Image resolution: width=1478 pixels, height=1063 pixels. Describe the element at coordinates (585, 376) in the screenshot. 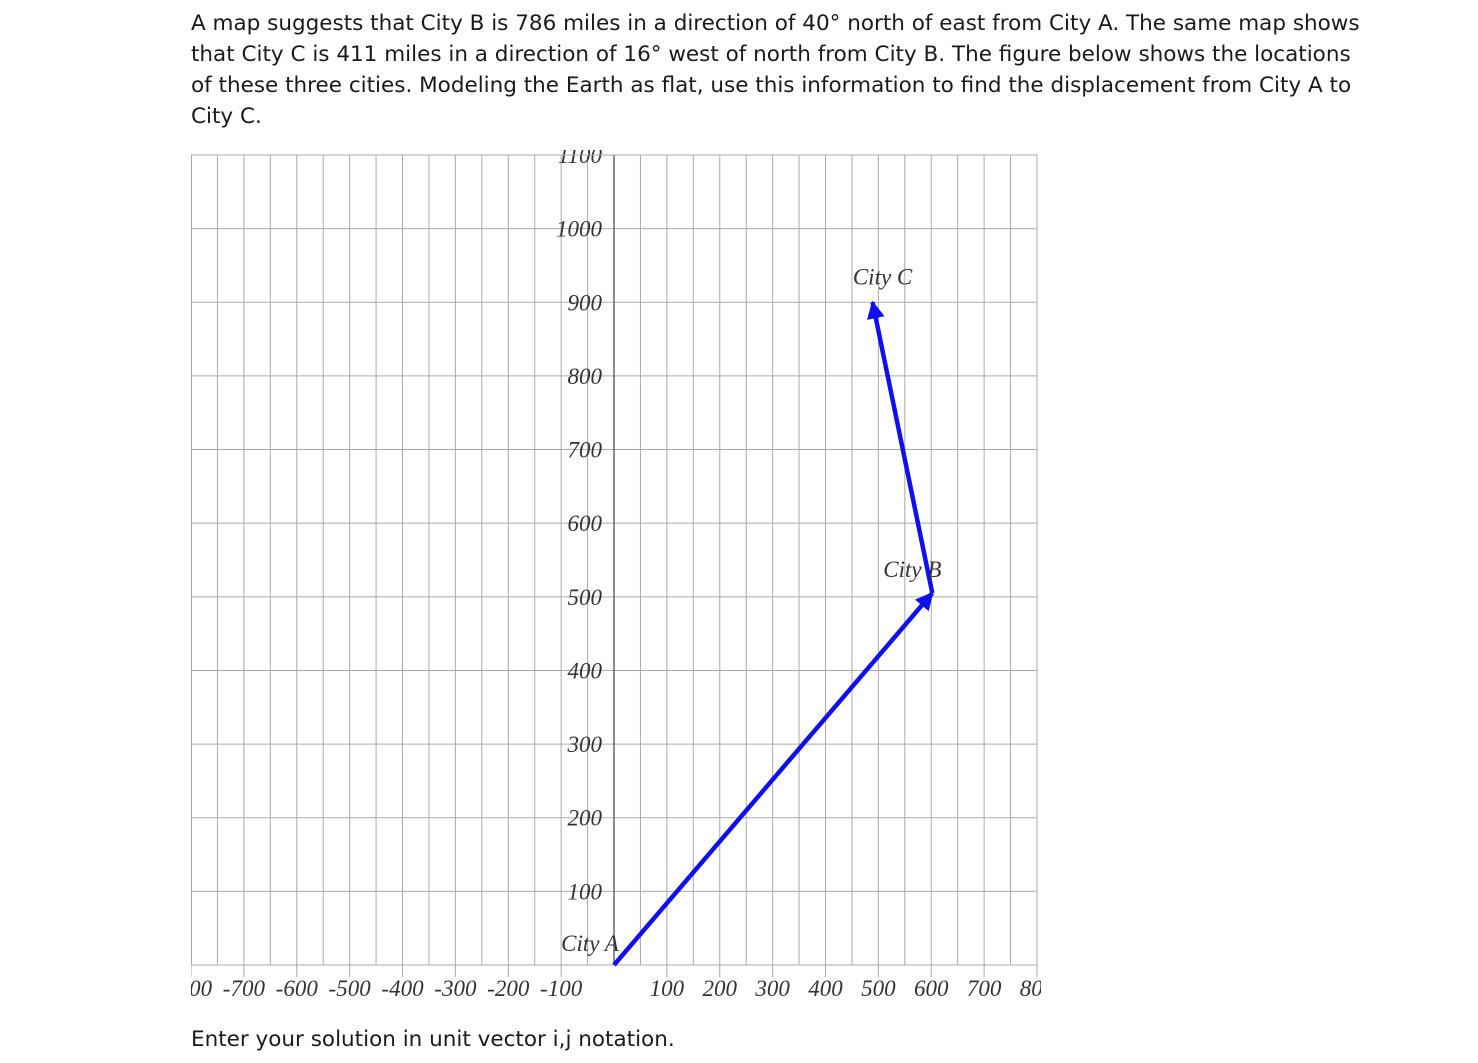

I see `y-tick-label: 800` at that location.